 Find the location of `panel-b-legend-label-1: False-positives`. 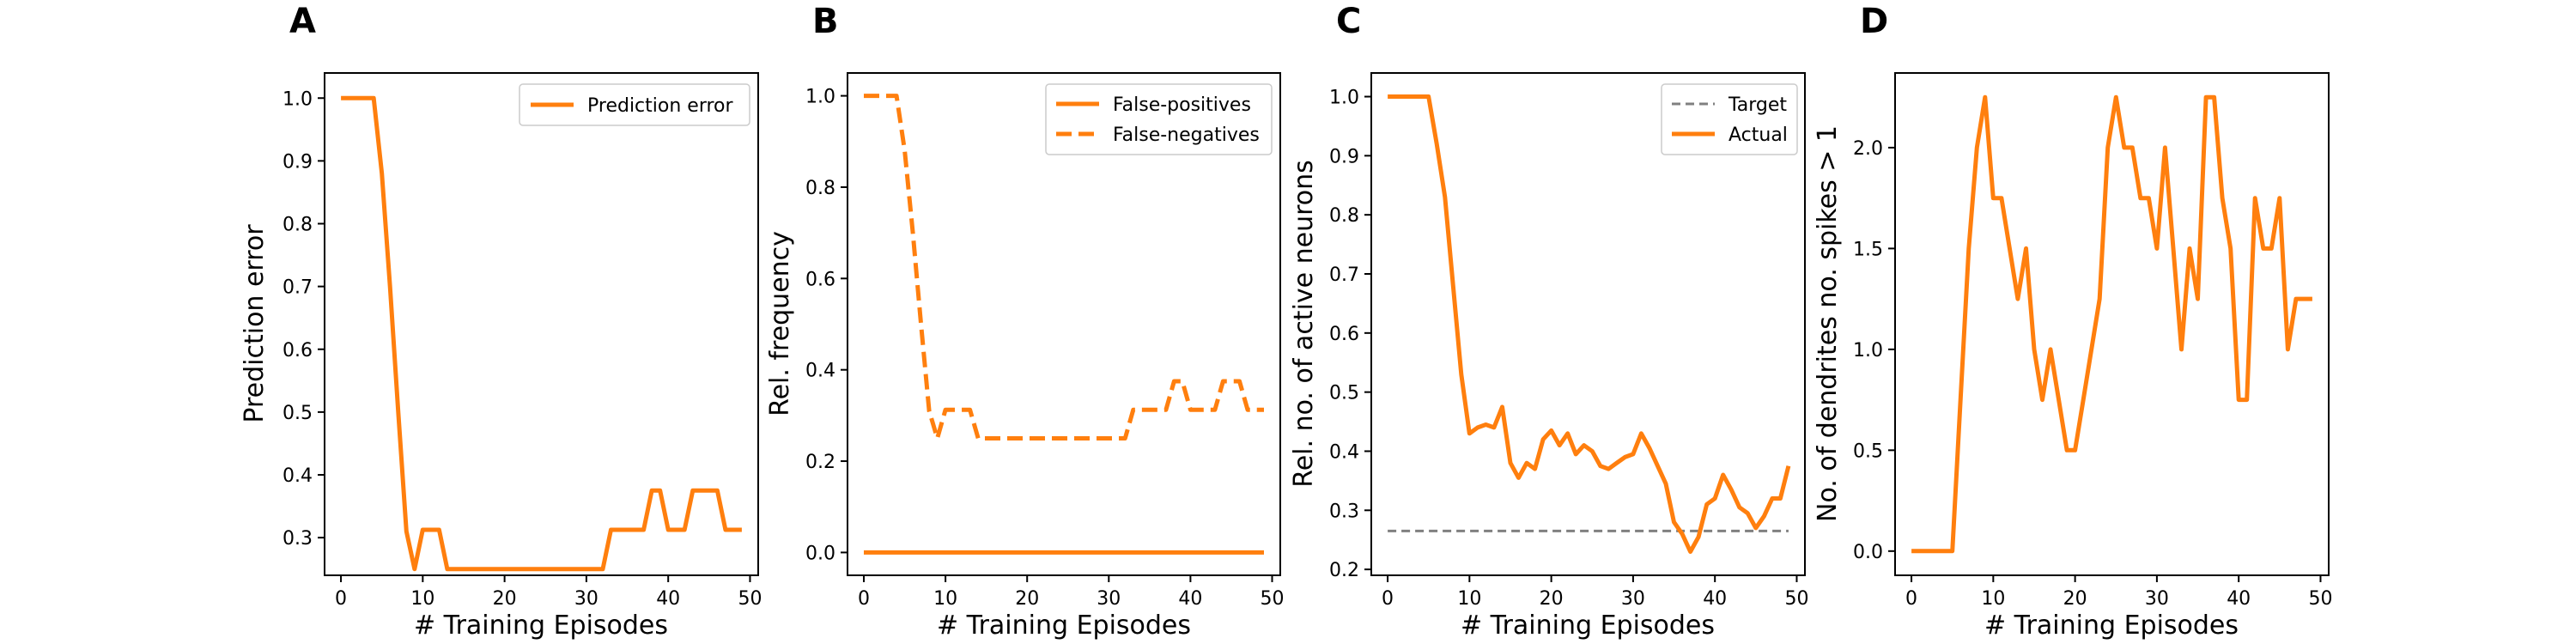

panel-b-legend-label-1: False-positives is located at coordinates (1182, 105).